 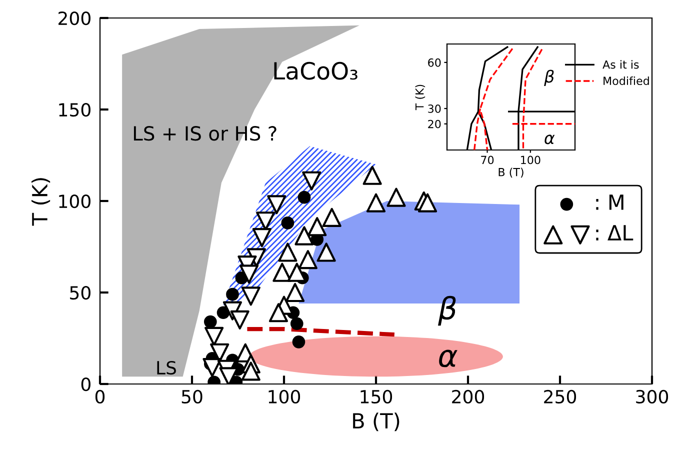 I want to click on y-tick-label: 150, so click(x=74, y=109).